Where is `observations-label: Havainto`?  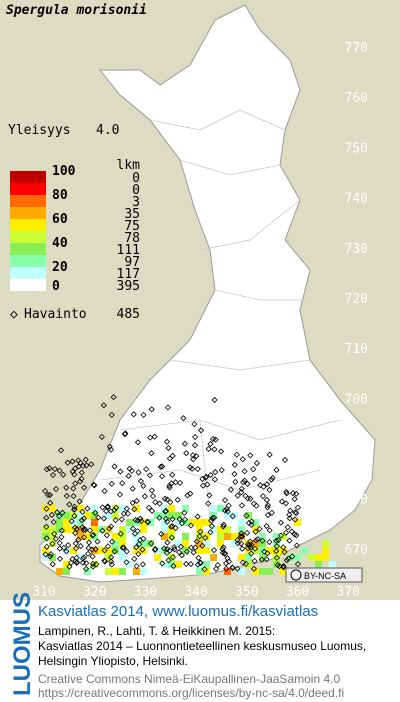 observations-label: Havainto is located at coordinates (55, 314).